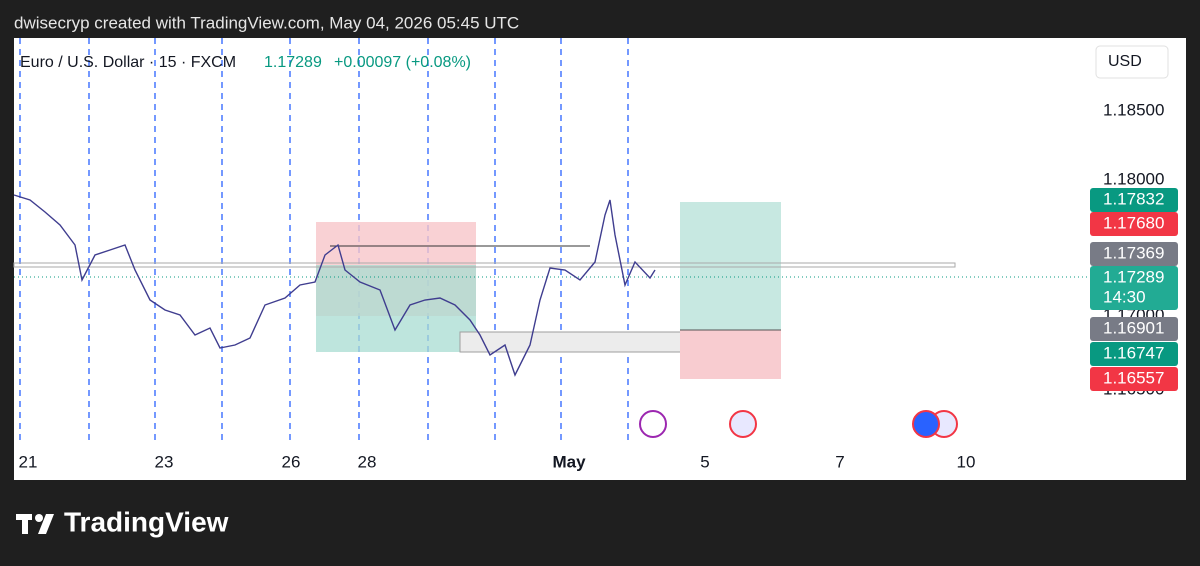  What do you see at coordinates (164, 461) in the screenshot?
I see `time-tick: 23` at bounding box center [164, 461].